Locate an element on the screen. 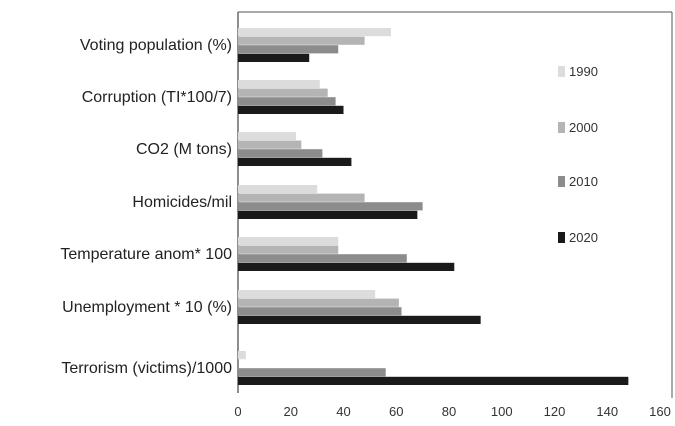 The height and width of the screenshot is (426, 675). x-tick-label: 100 is located at coordinates (502, 411).